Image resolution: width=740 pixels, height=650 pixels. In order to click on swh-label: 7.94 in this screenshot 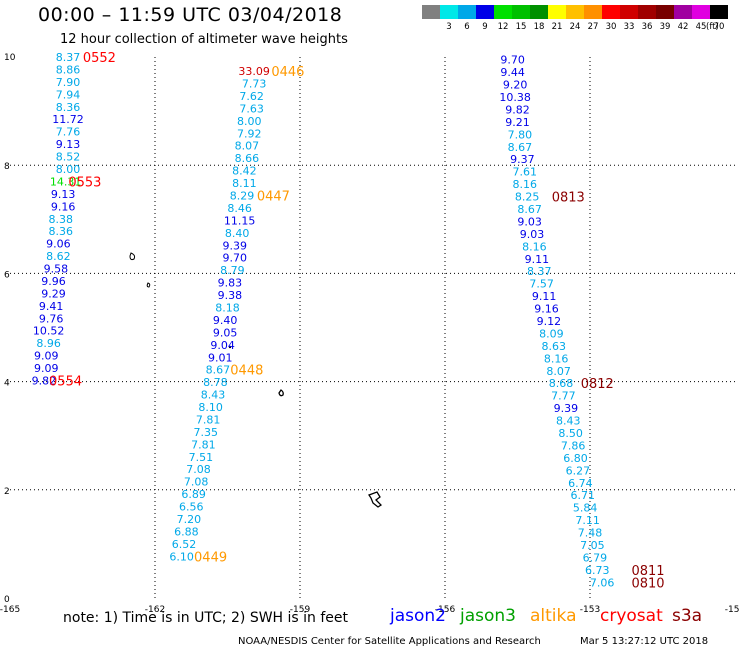, I will do `click(68, 94)`.